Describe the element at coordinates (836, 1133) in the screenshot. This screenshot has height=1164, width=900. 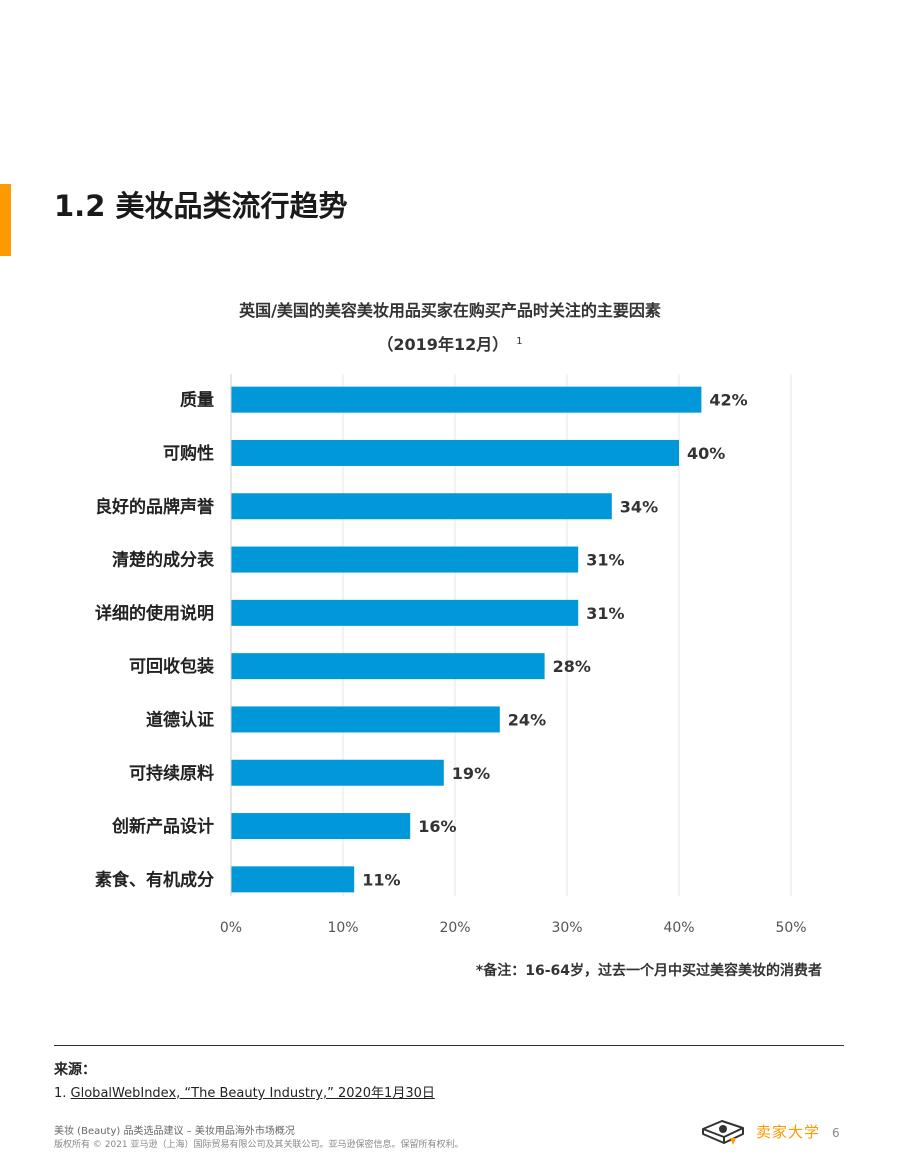
I see `page-number: 6` at that location.